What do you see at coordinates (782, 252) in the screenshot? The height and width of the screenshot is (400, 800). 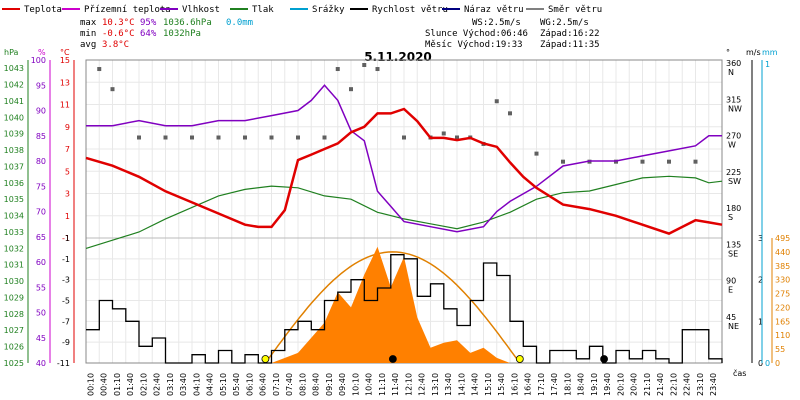 I see `radiation-tick: 440` at bounding box center [782, 252].